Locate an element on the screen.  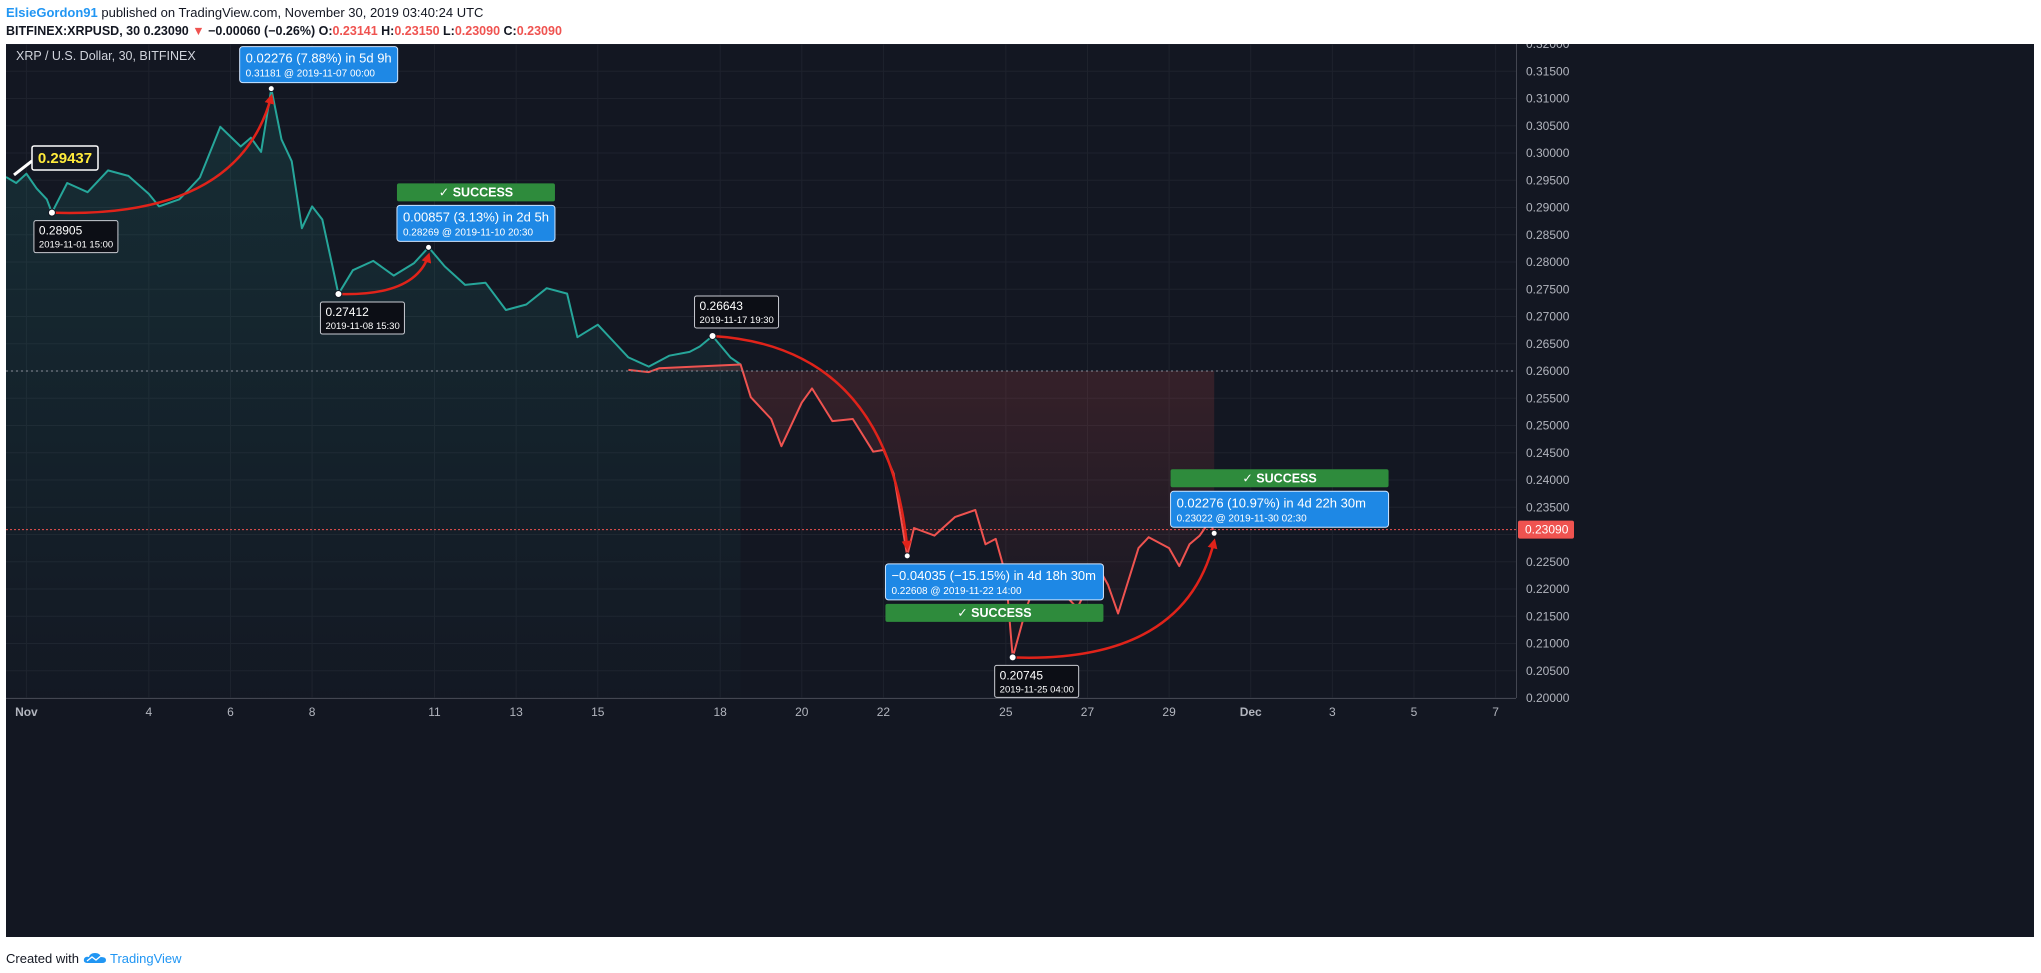
projection-change-text: 0.02276 (10.97%) in 4d 22h 30m is located at coordinates (1271, 502).